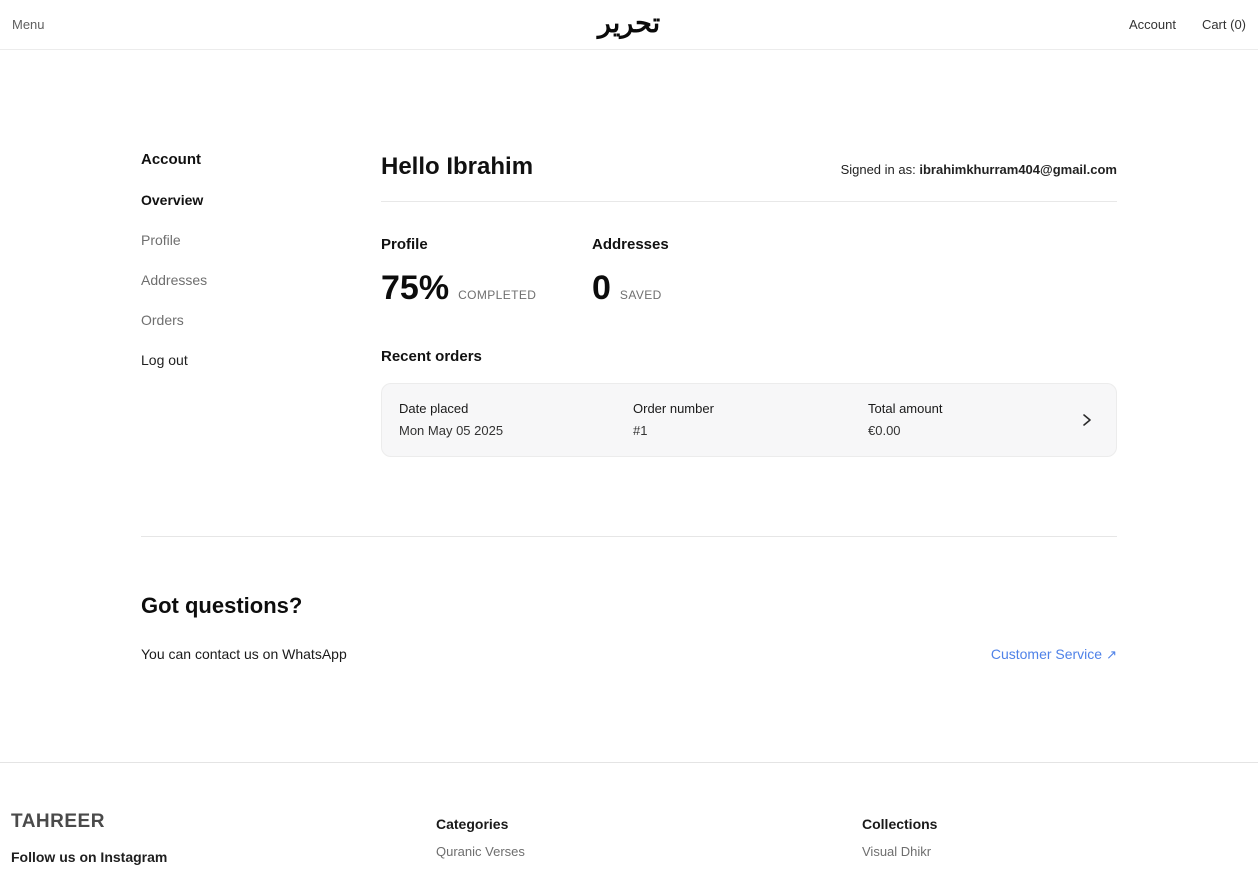 The height and width of the screenshot is (870, 1258). I want to click on sidebar-item-addresses: Addresses, so click(174, 280).